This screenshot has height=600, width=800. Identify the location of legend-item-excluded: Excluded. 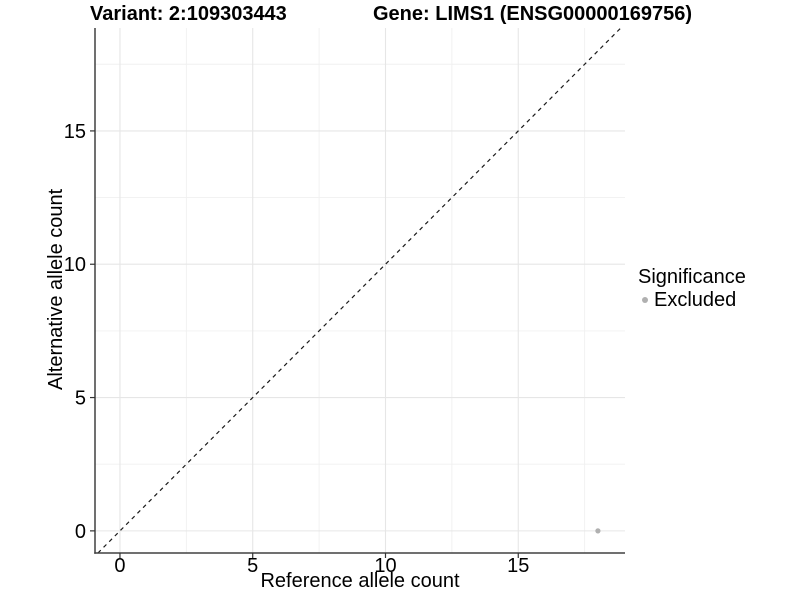
(692, 300).